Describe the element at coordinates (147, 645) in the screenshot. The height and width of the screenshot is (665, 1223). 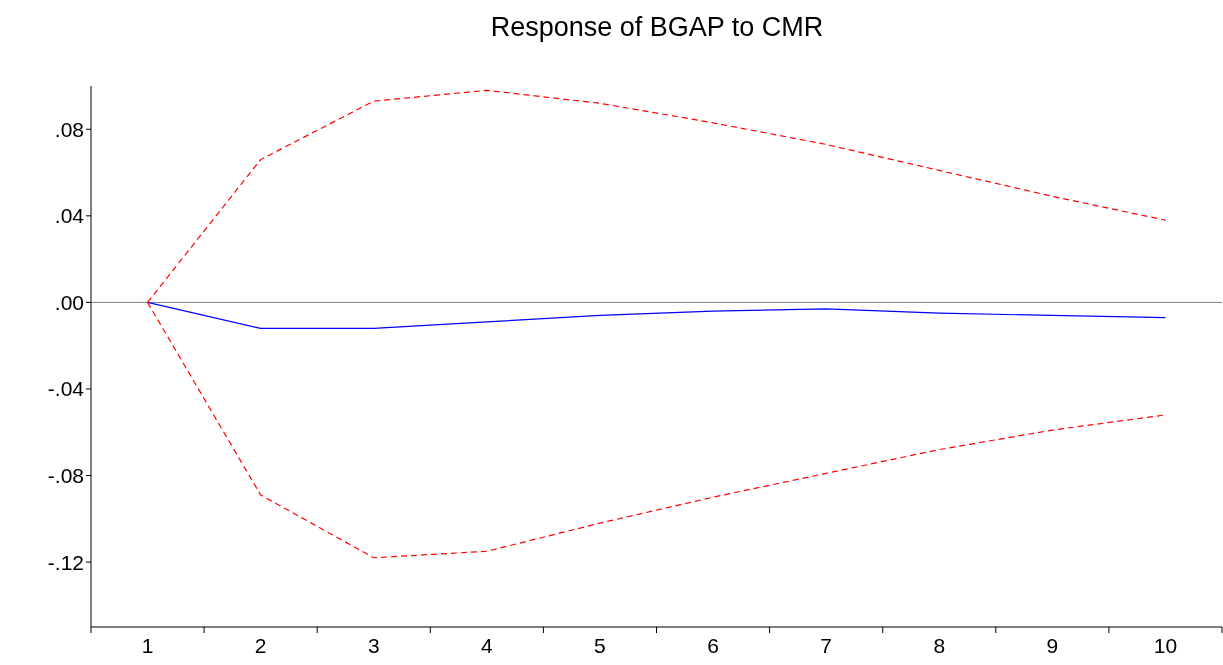
I see `x-tick-label: 1` at that location.